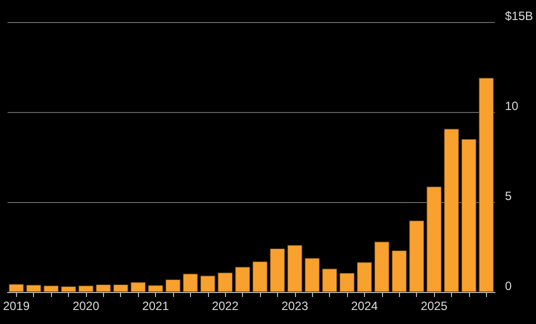 Image resolution: width=536 pixels, height=324 pixels. What do you see at coordinates (508, 286) in the screenshot?
I see `y-tick-label: 0` at bounding box center [508, 286].